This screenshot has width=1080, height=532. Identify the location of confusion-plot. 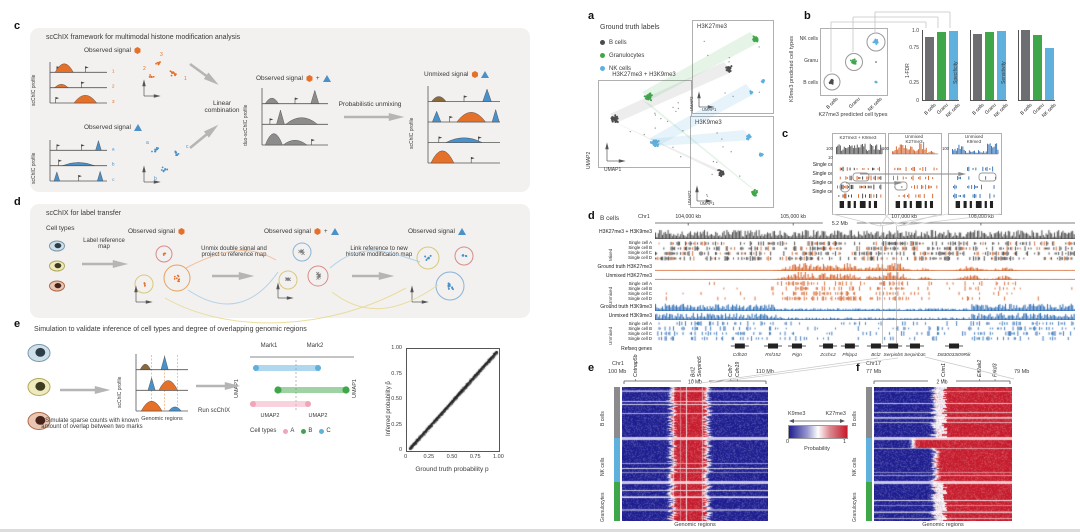
(854, 61).